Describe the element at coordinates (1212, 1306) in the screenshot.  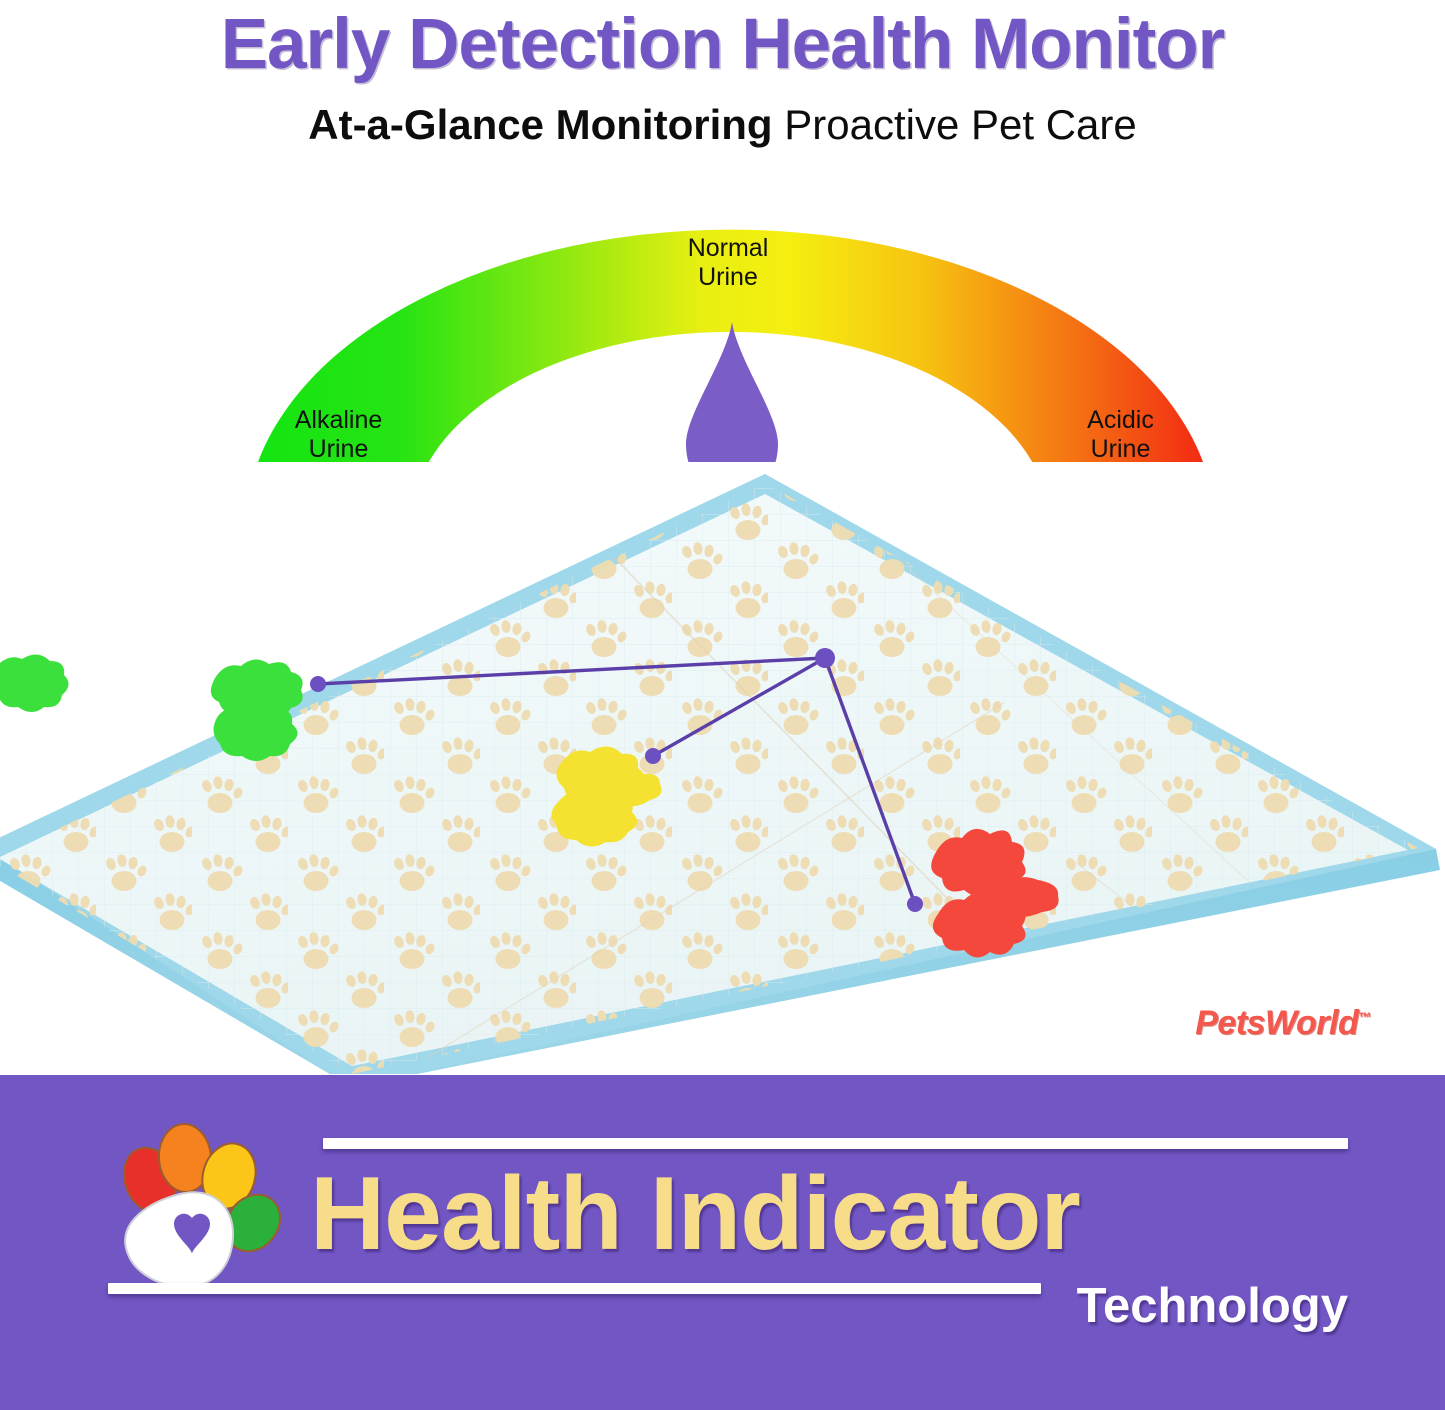
I see `banner-subtitle: Technology` at that location.